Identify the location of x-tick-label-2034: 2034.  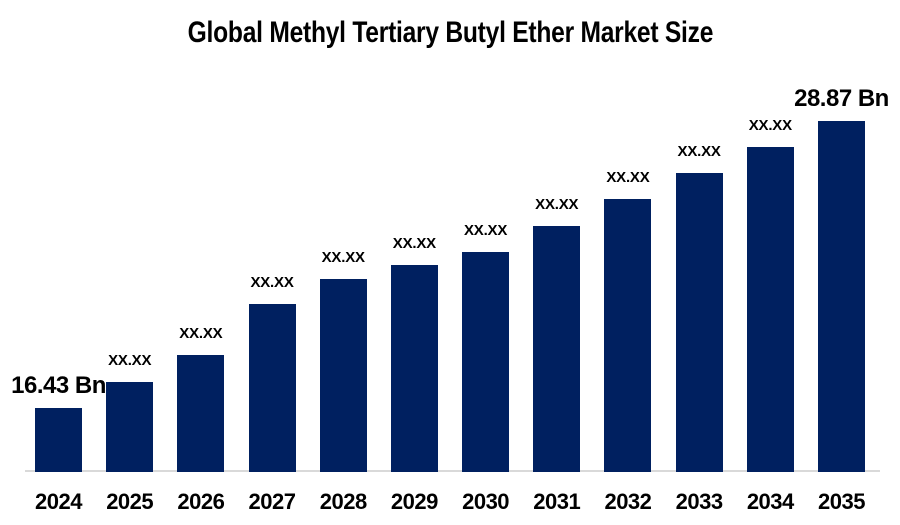
(770, 501).